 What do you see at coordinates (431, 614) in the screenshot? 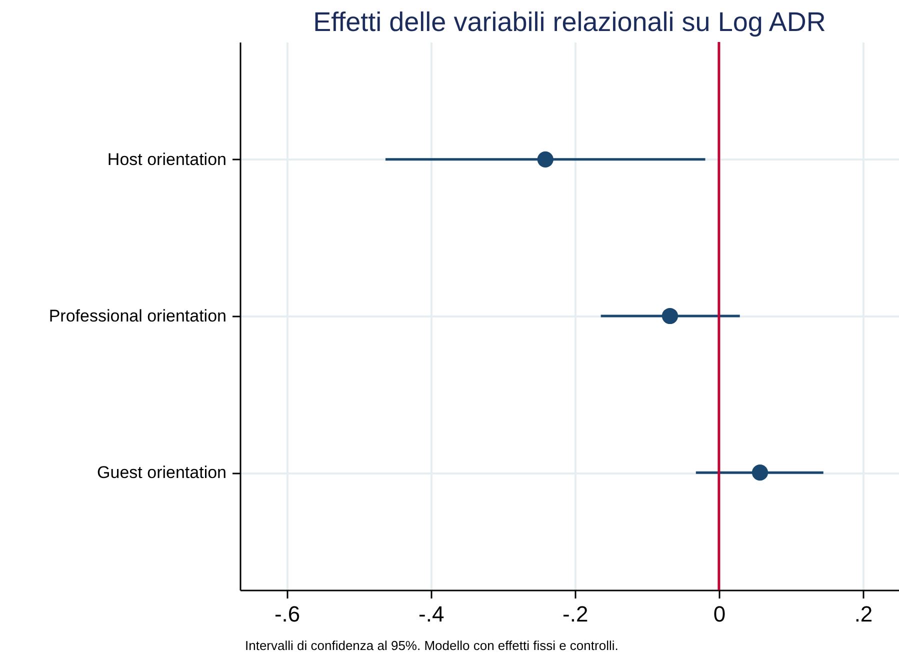
I see `x-tick-label: -.4` at bounding box center [431, 614].